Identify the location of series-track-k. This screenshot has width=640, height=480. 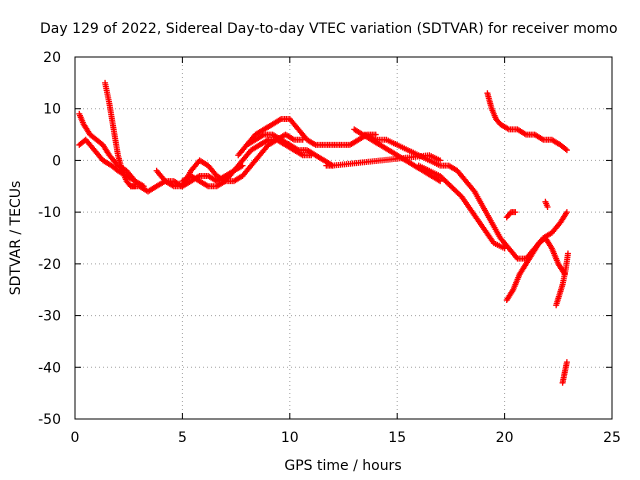
(461, 207).